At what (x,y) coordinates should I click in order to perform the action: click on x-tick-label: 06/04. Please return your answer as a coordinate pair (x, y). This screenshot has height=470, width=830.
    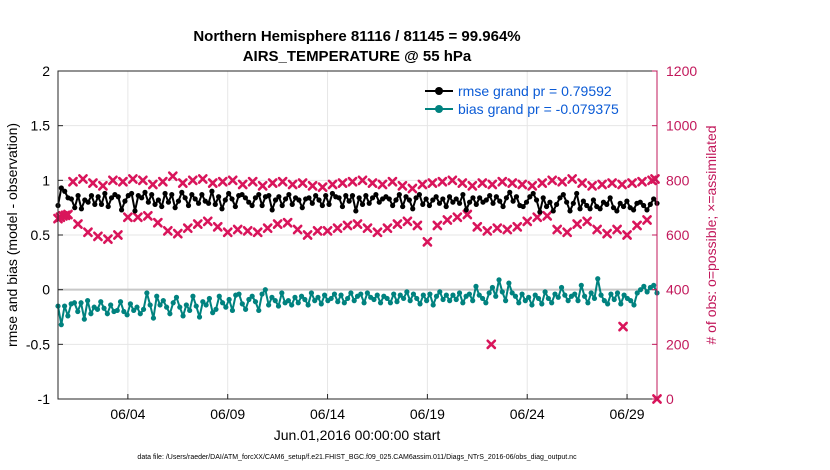
    Looking at the image, I should click on (127, 414).